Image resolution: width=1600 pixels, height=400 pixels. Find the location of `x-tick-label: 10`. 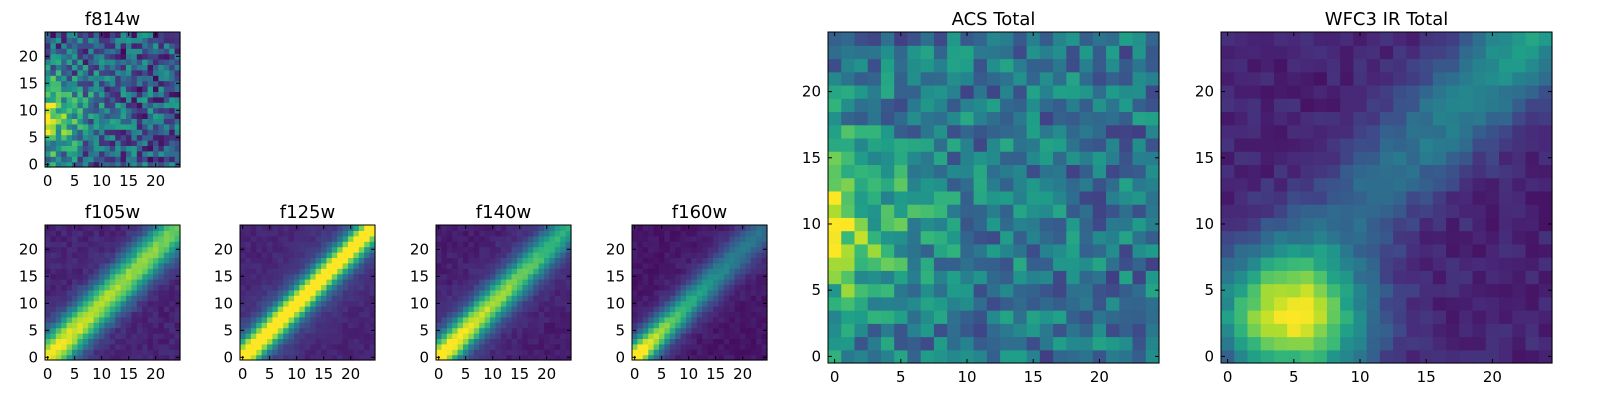

x-tick-label: 10 is located at coordinates (101, 181).